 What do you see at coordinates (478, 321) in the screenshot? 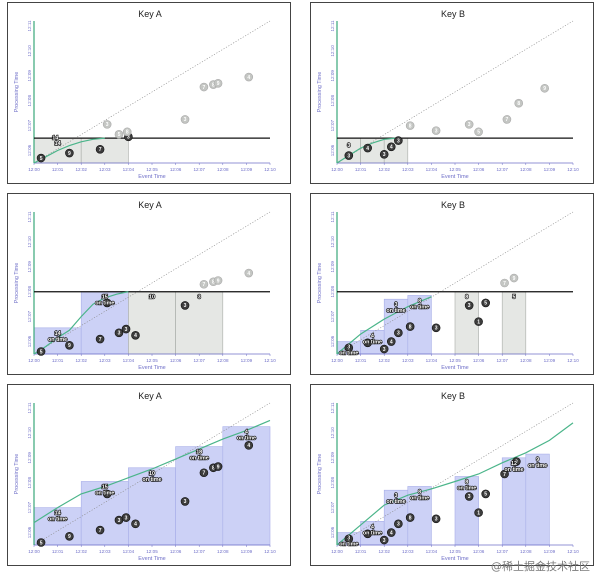
I see `data-point: 1` at bounding box center [478, 321].